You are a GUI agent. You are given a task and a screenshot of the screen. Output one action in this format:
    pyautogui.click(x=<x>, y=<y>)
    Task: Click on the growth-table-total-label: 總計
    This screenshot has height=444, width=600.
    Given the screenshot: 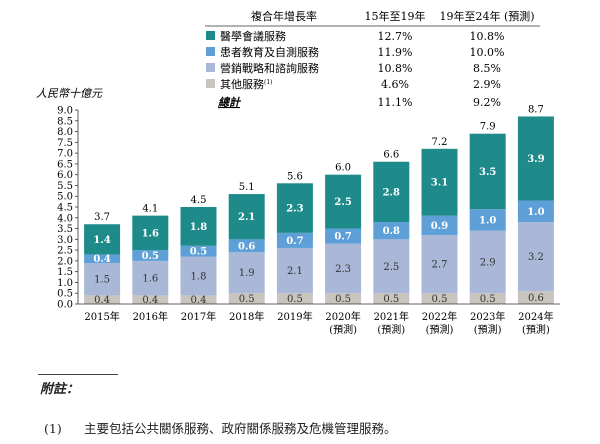 What is the action you would take?
    pyautogui.click(x=229, y=102)
    